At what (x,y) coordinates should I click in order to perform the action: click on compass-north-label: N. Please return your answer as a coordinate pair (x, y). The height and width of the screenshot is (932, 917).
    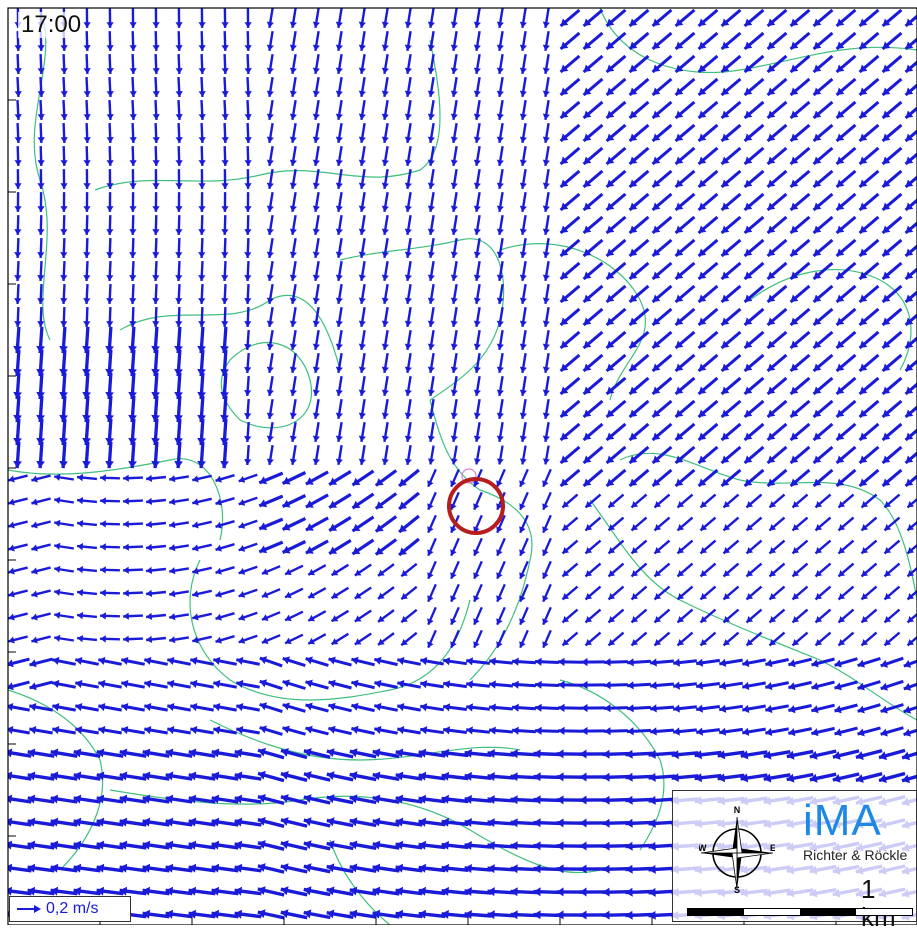
    Looking at the image, I should click on (737, 810).